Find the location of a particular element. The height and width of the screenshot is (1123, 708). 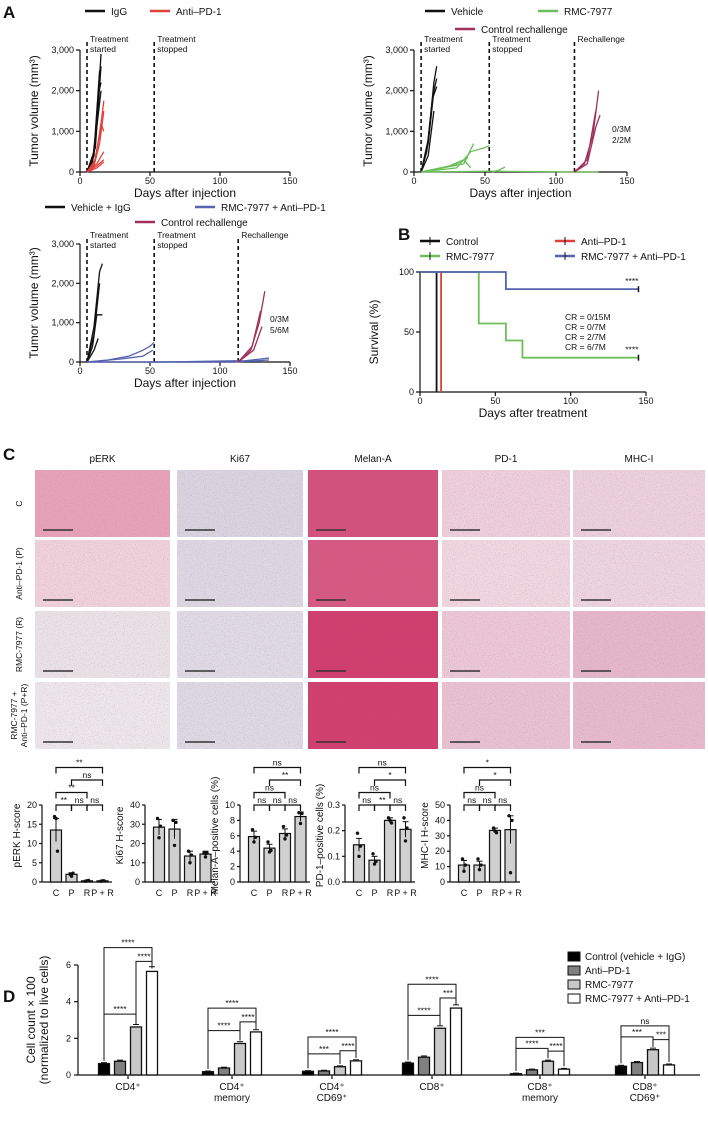

group-label: memory is located at coordinates (540, 1098).